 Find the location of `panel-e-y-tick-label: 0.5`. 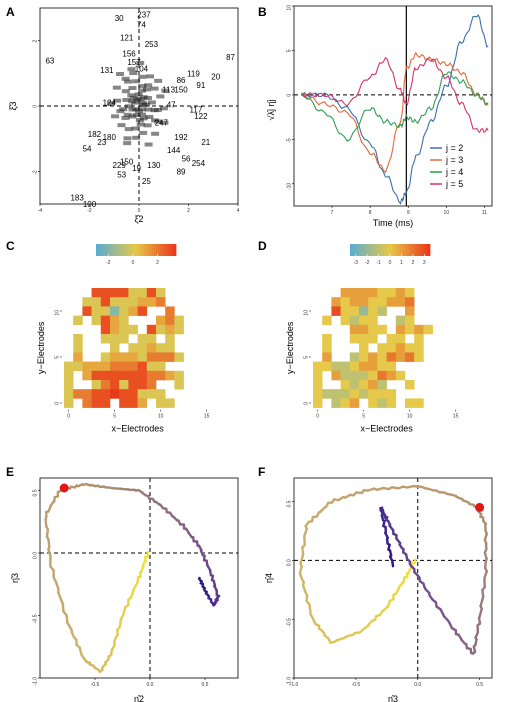

panel-e-y-tick-label: 0.5 is located at coordinates (36, 492).